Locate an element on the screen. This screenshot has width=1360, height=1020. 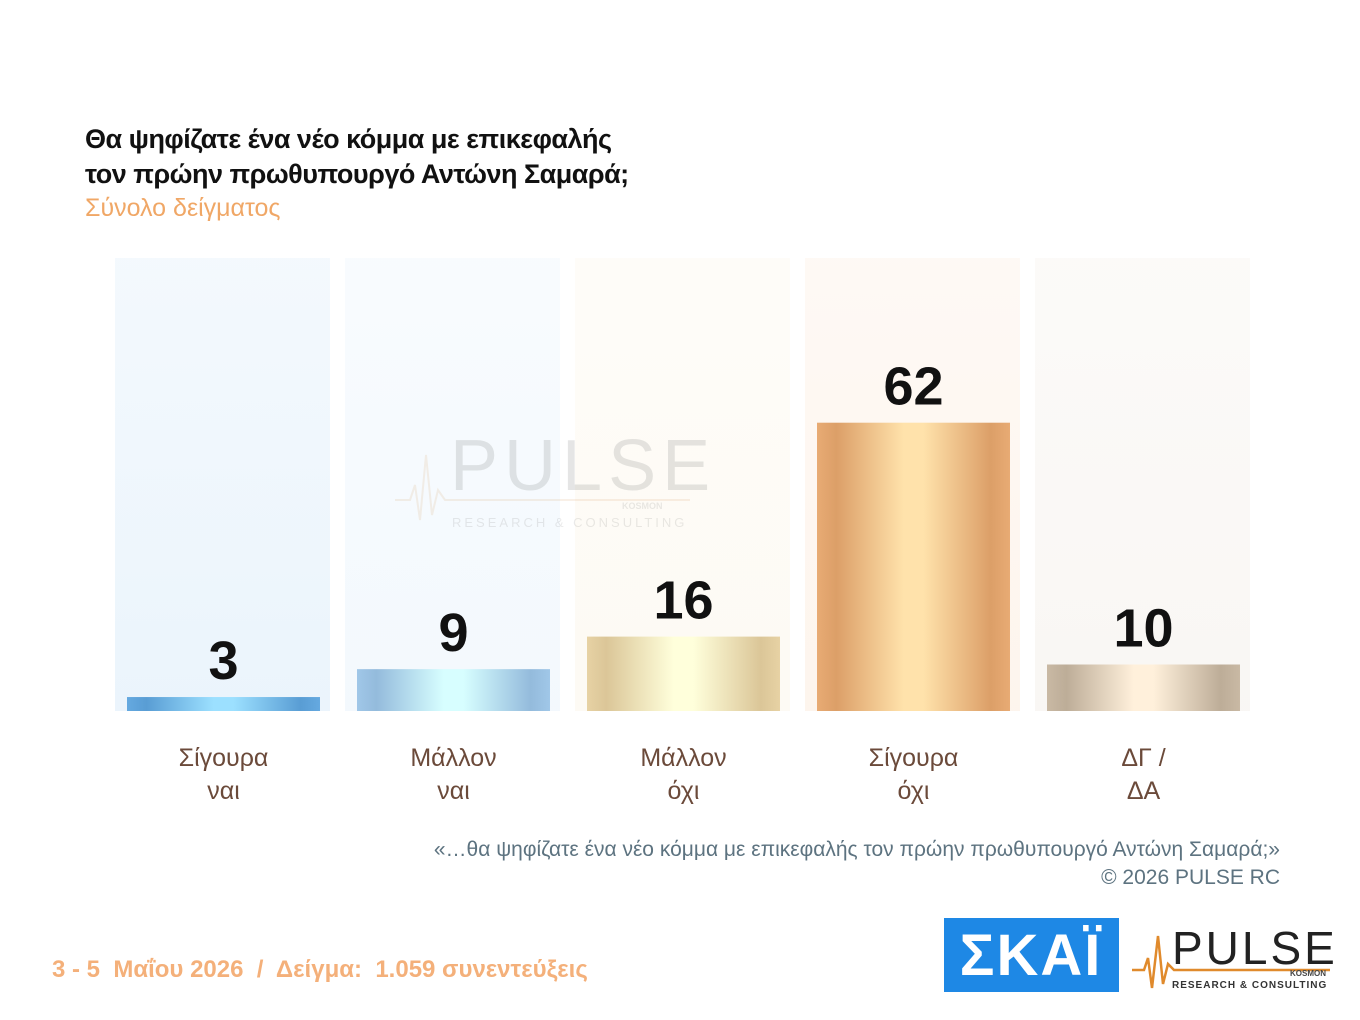
skai-logo-text: ΣΚΑΪ is located at coordinates (1031, 955).